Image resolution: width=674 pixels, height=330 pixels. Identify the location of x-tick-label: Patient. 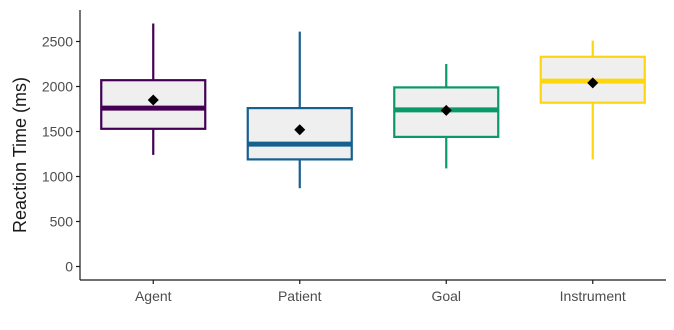
(300, 296).